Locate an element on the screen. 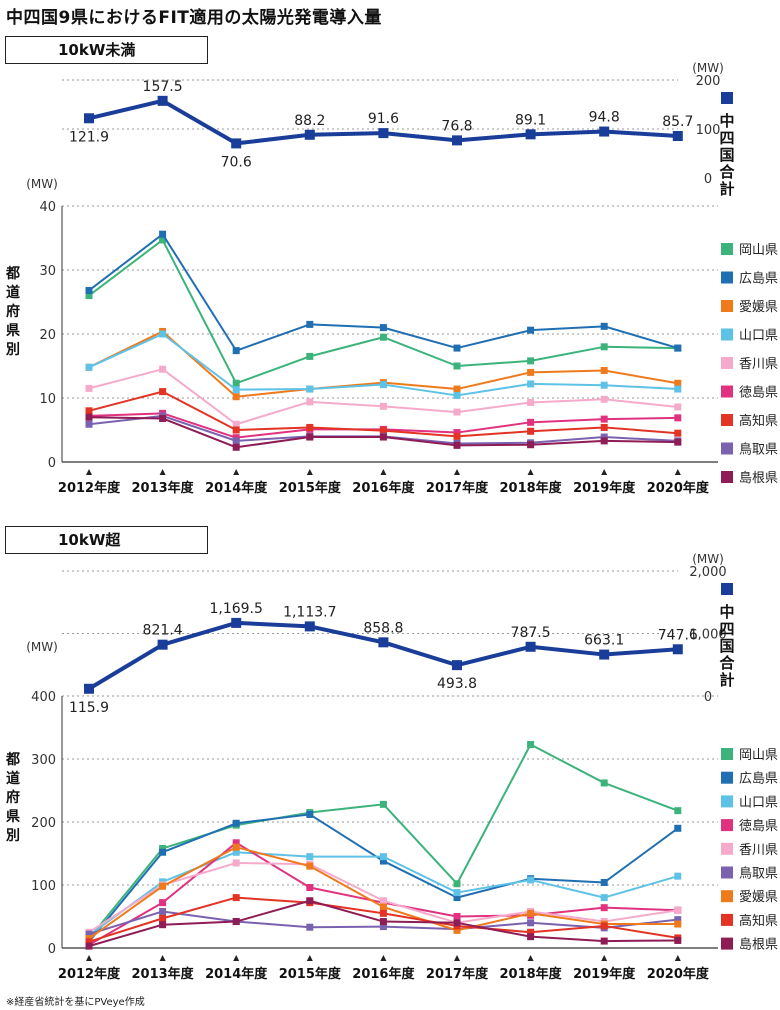 The height and width of the screenshot is (1010, 780). x-tick-label: 2014年度 is located at coordinates (236, 974).